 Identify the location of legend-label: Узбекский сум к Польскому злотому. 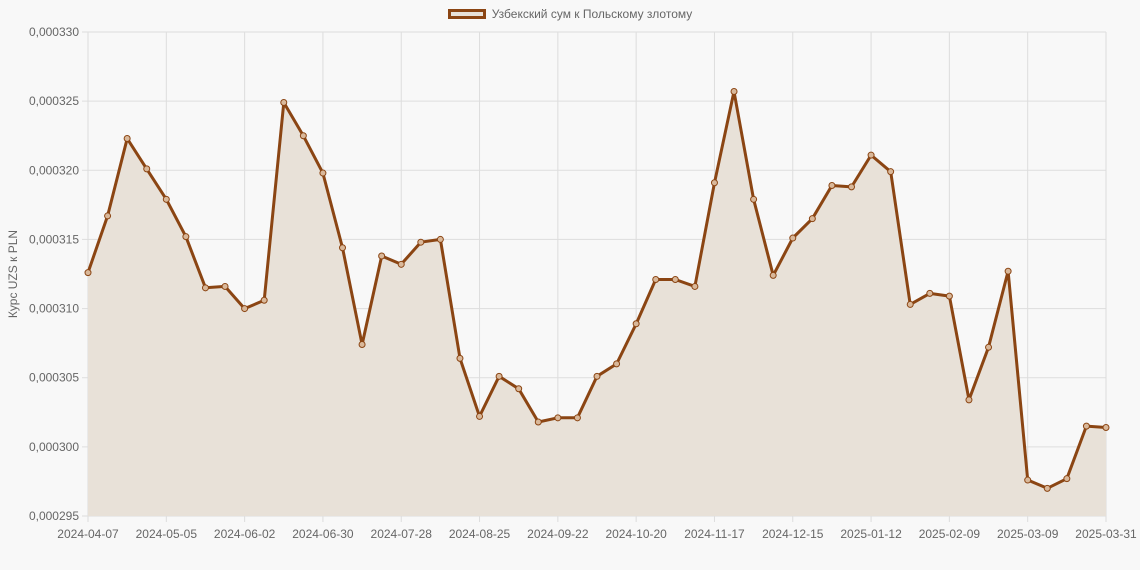
(592, 14).